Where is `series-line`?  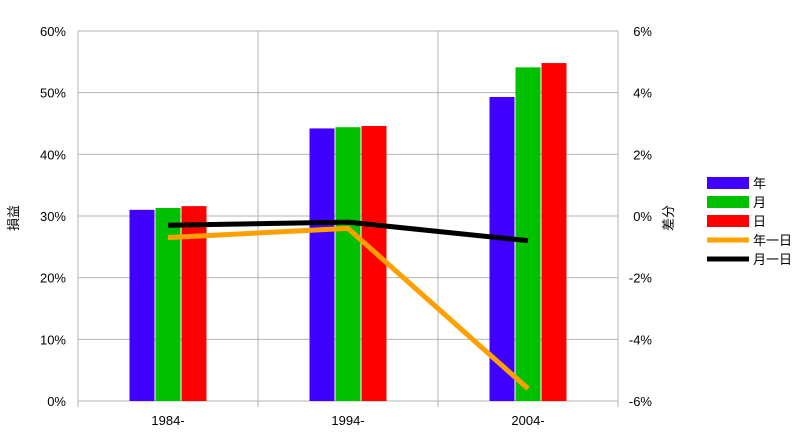 series-line is located at coordinates (348, 231).